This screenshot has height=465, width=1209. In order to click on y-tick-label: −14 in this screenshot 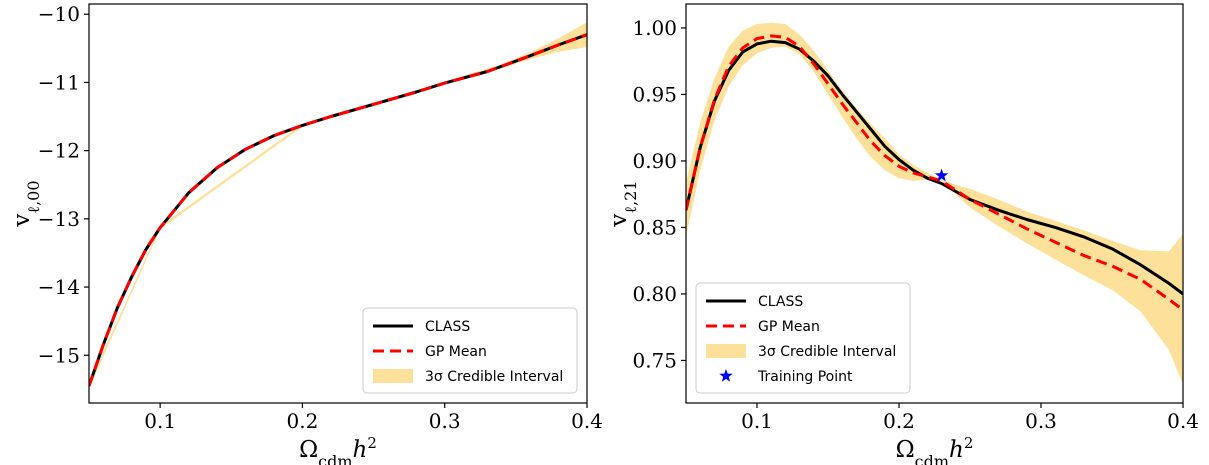, I will do `click(59, 287)`.